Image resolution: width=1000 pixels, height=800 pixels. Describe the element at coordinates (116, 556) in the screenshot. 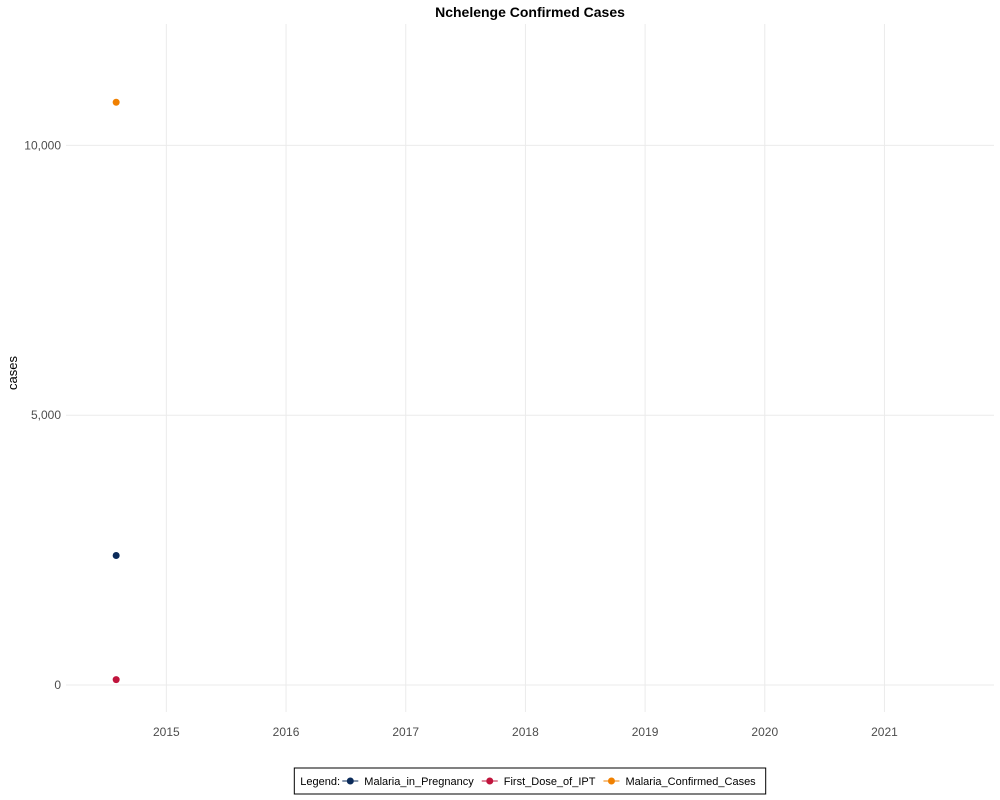

I see `data-point-malaria-in-pregnancy` at that location.